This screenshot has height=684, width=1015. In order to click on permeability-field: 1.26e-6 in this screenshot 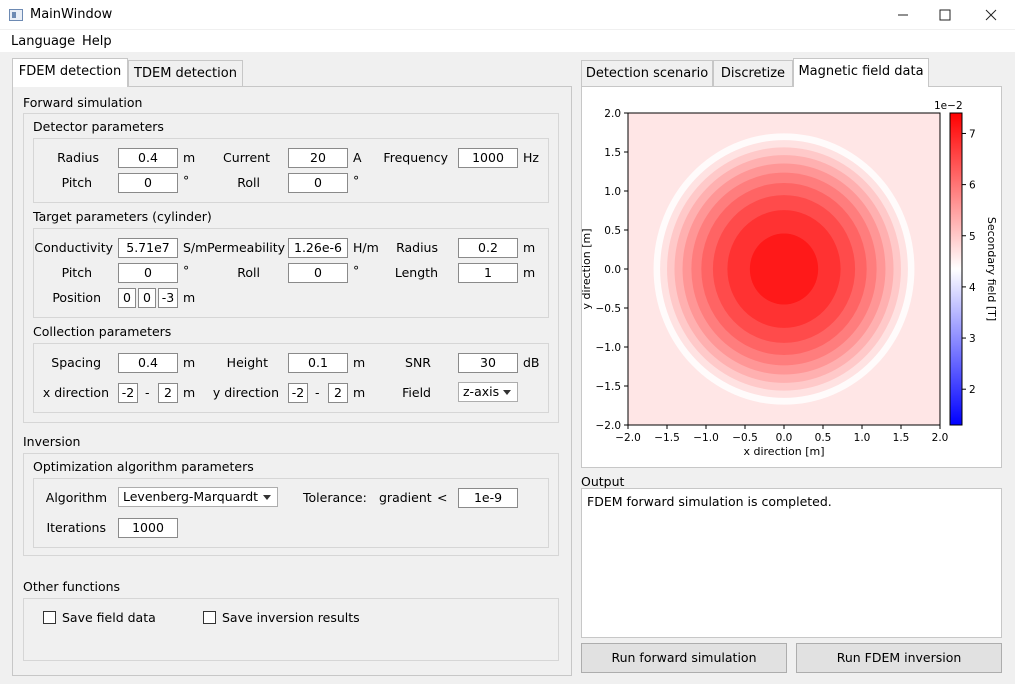, I will do `click(318, 248)`.